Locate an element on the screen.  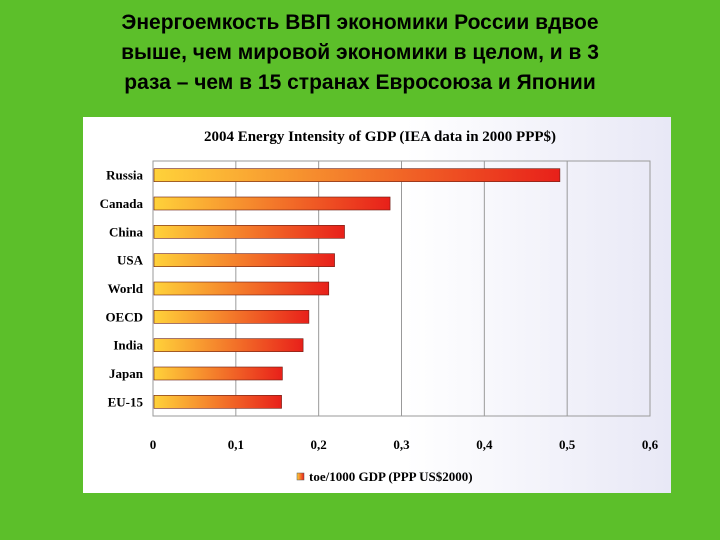
bar-japan is located at coordinates (218, 373).